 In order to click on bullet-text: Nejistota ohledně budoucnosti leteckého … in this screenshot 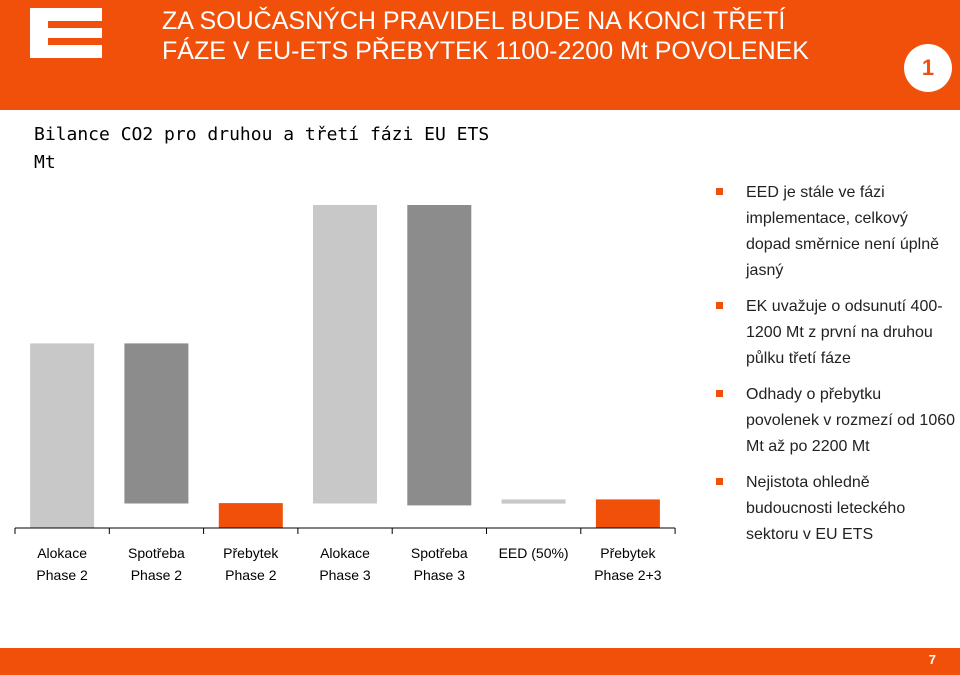, I will do `click(826, 508)`.